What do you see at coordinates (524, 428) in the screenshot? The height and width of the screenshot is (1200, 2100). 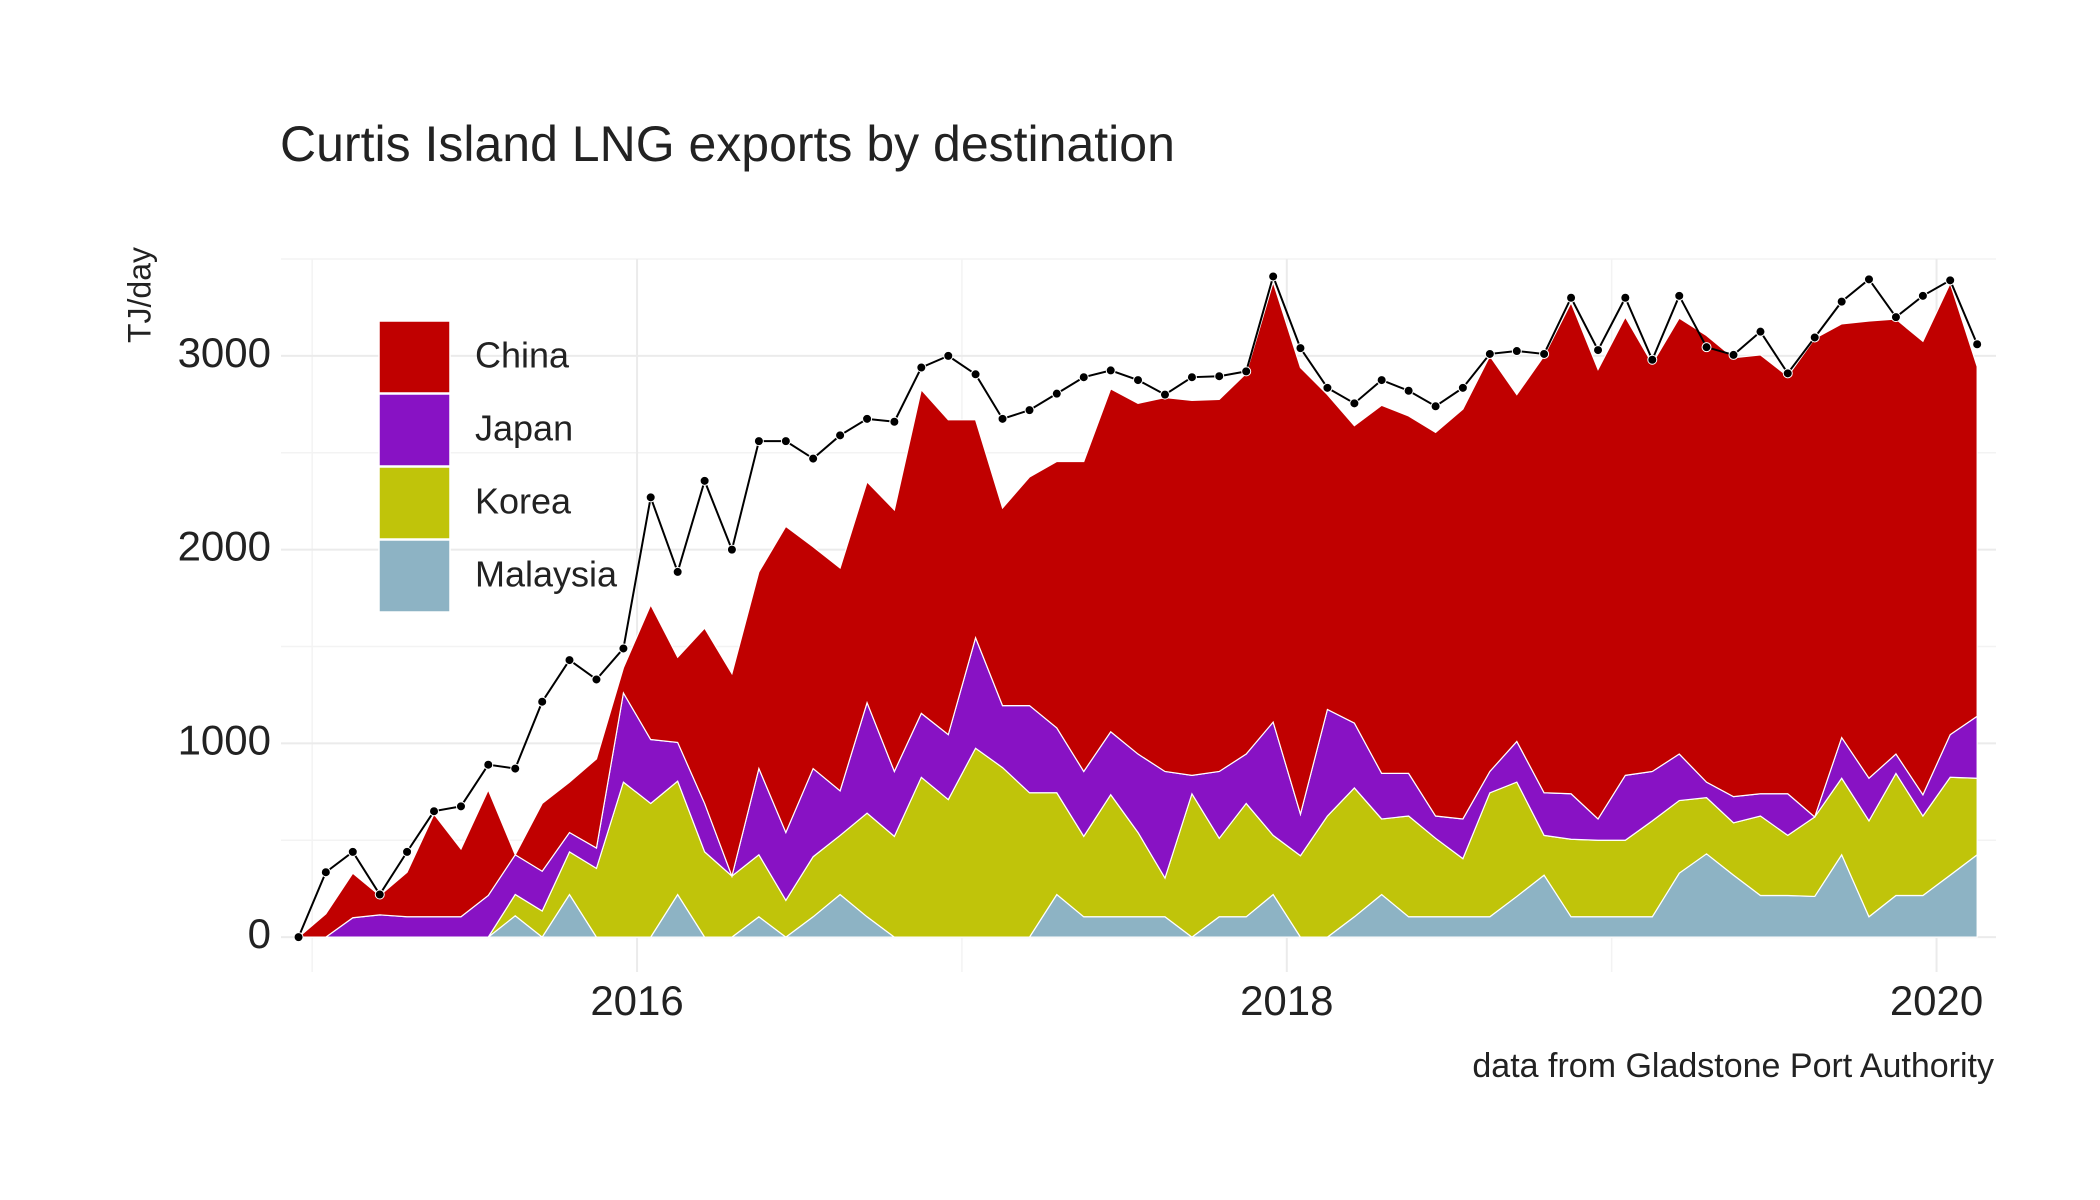 I see `legend-label: Japan` at bounding box center [524, 428].